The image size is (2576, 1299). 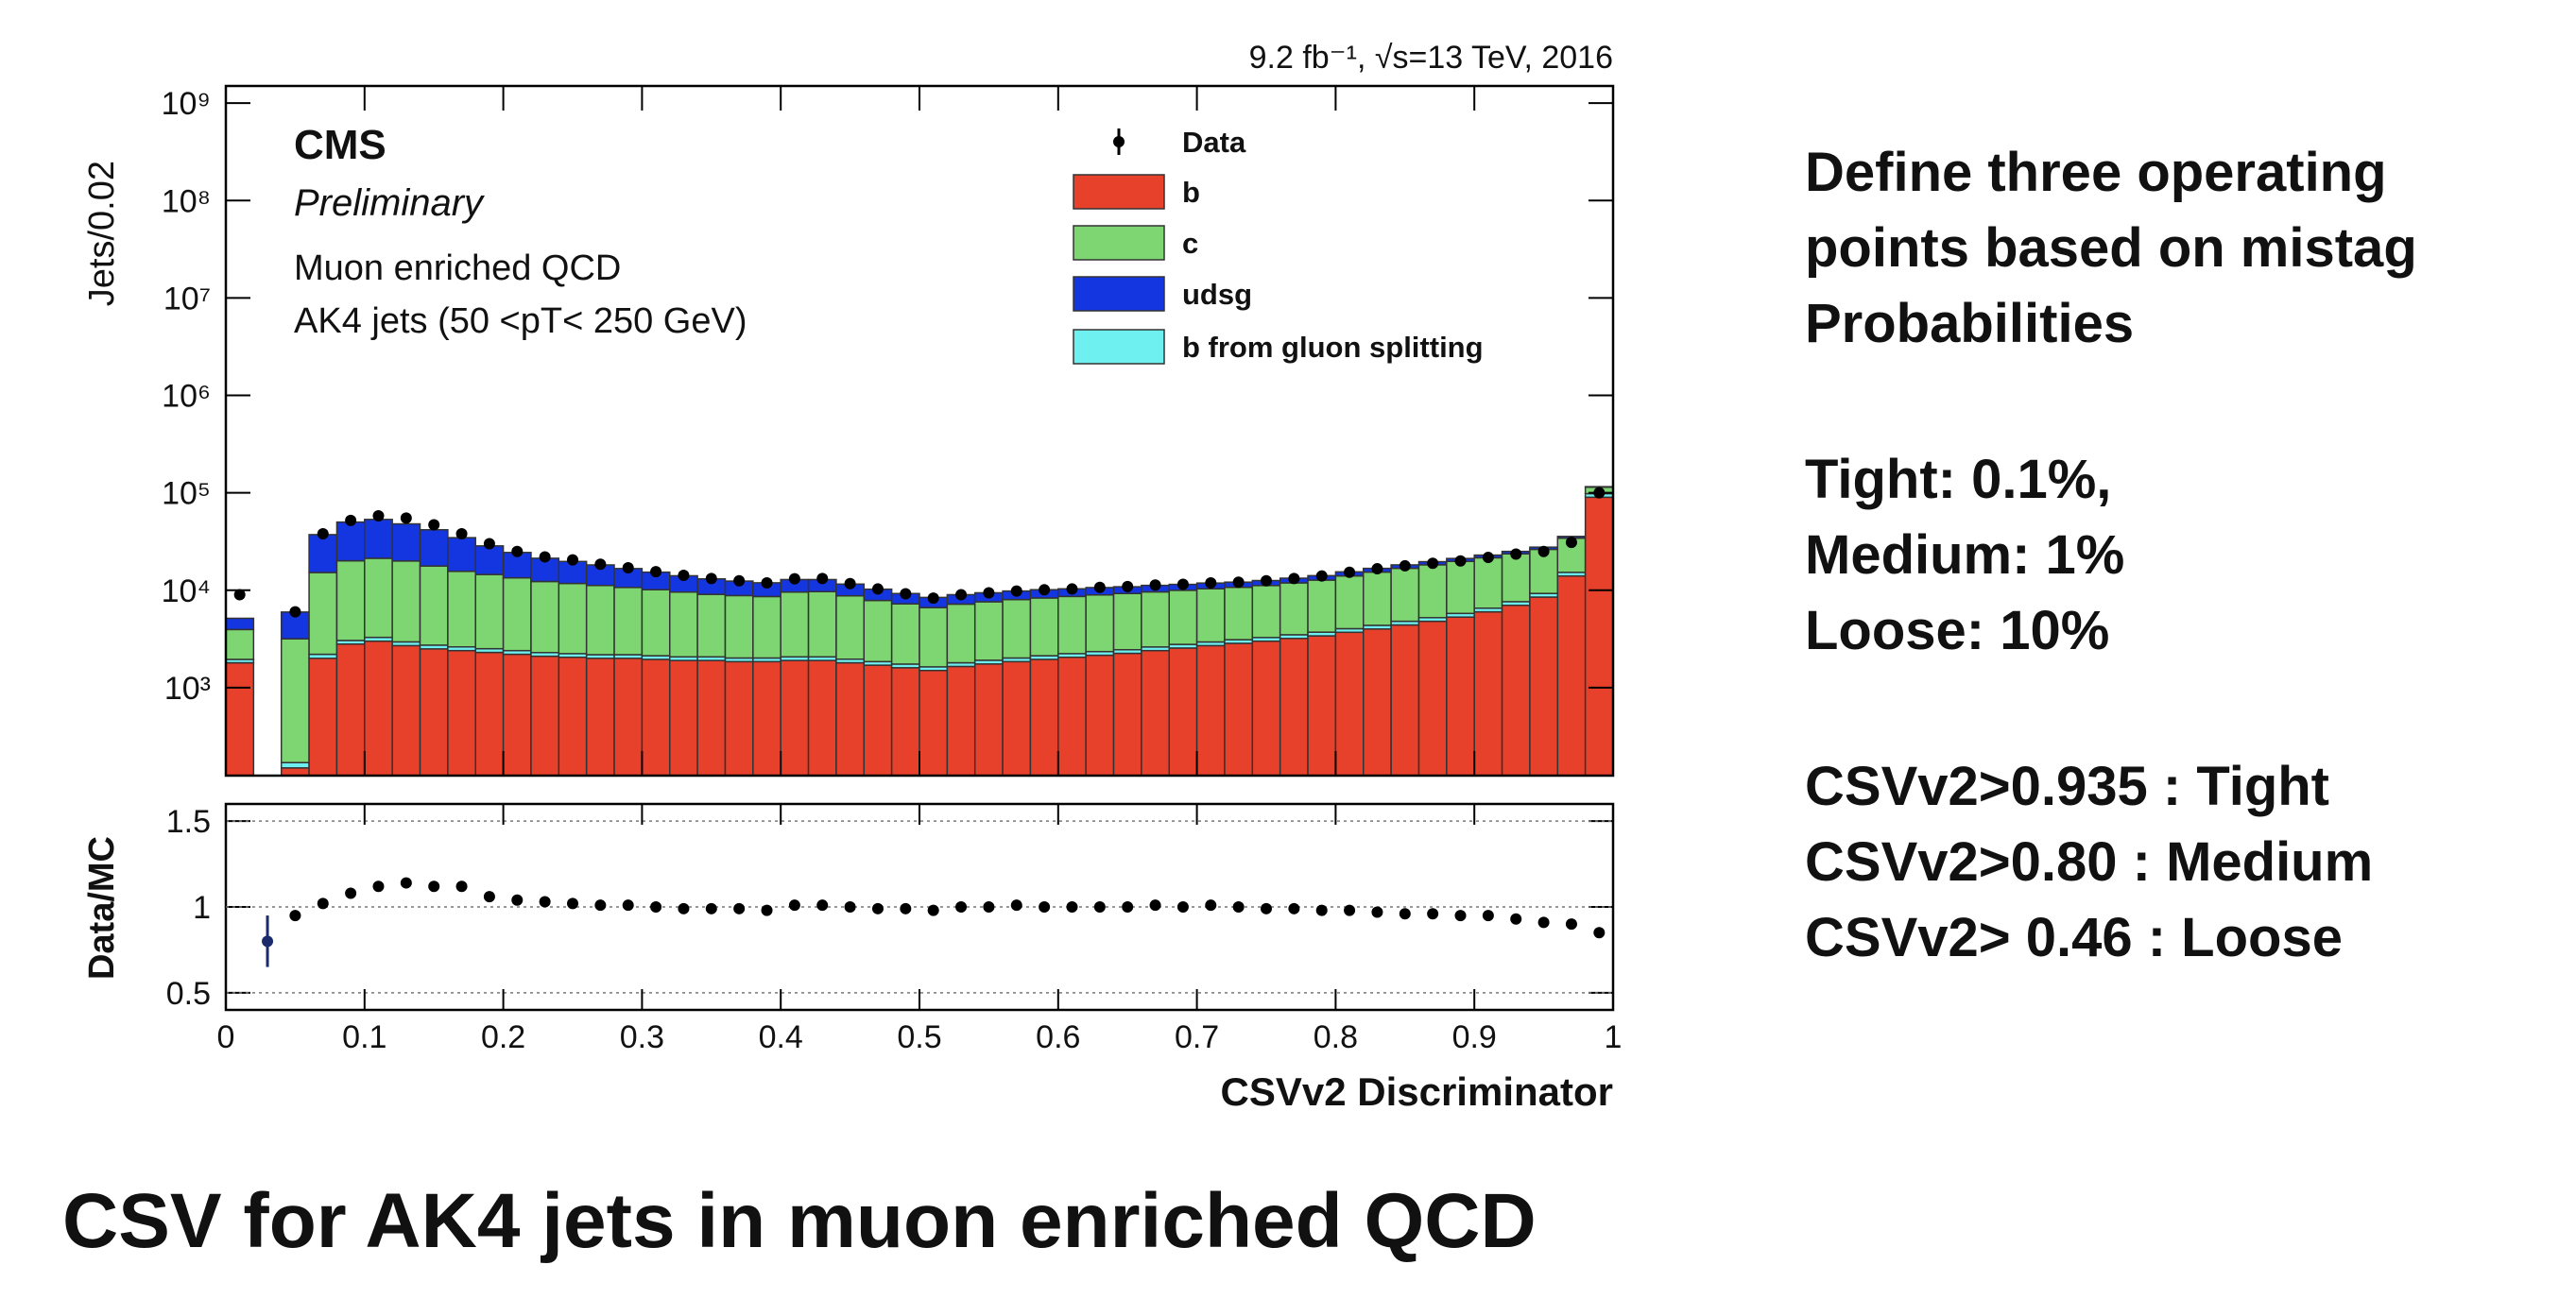 I want to click on legend-label: b, so click(x=1191, y=192).